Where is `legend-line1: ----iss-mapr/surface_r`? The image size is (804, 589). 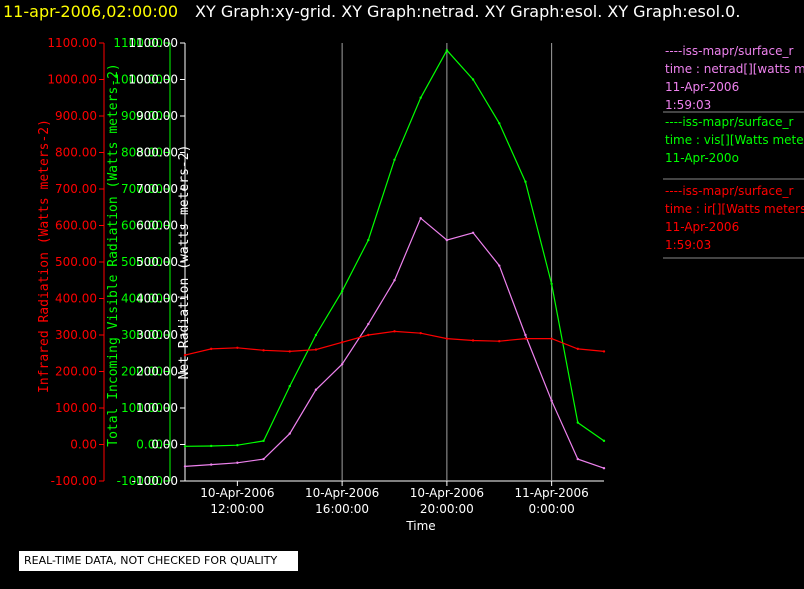 legend-line1: ----iss-mapr/surface_r is located at coordinates (729, 191).